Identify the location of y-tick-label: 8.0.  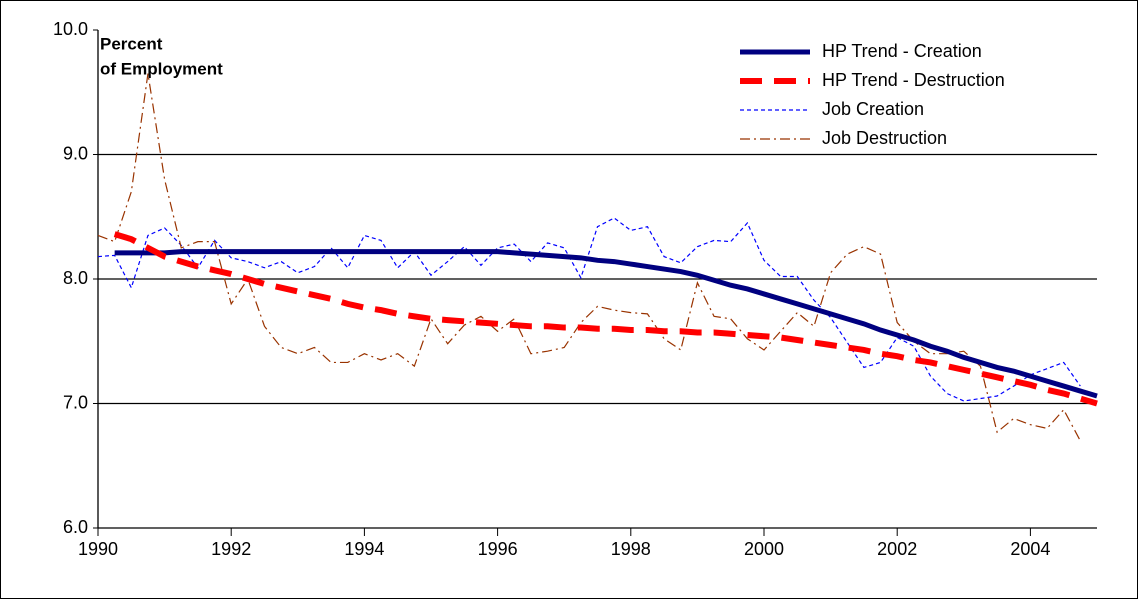
(75, 278).